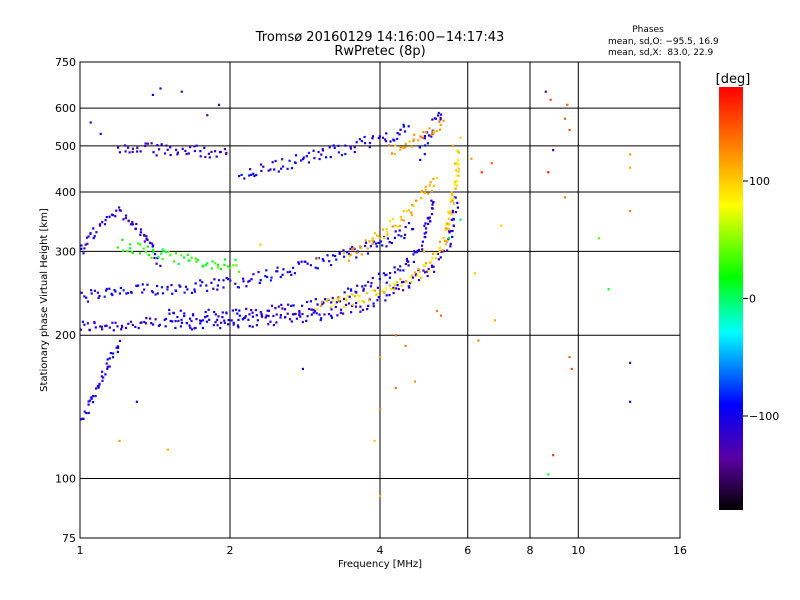 The height and width of the screenshot is (600, 800). I want to click on y-axis-label: Stationary phase Virtual Height [km], so click(44, 300).